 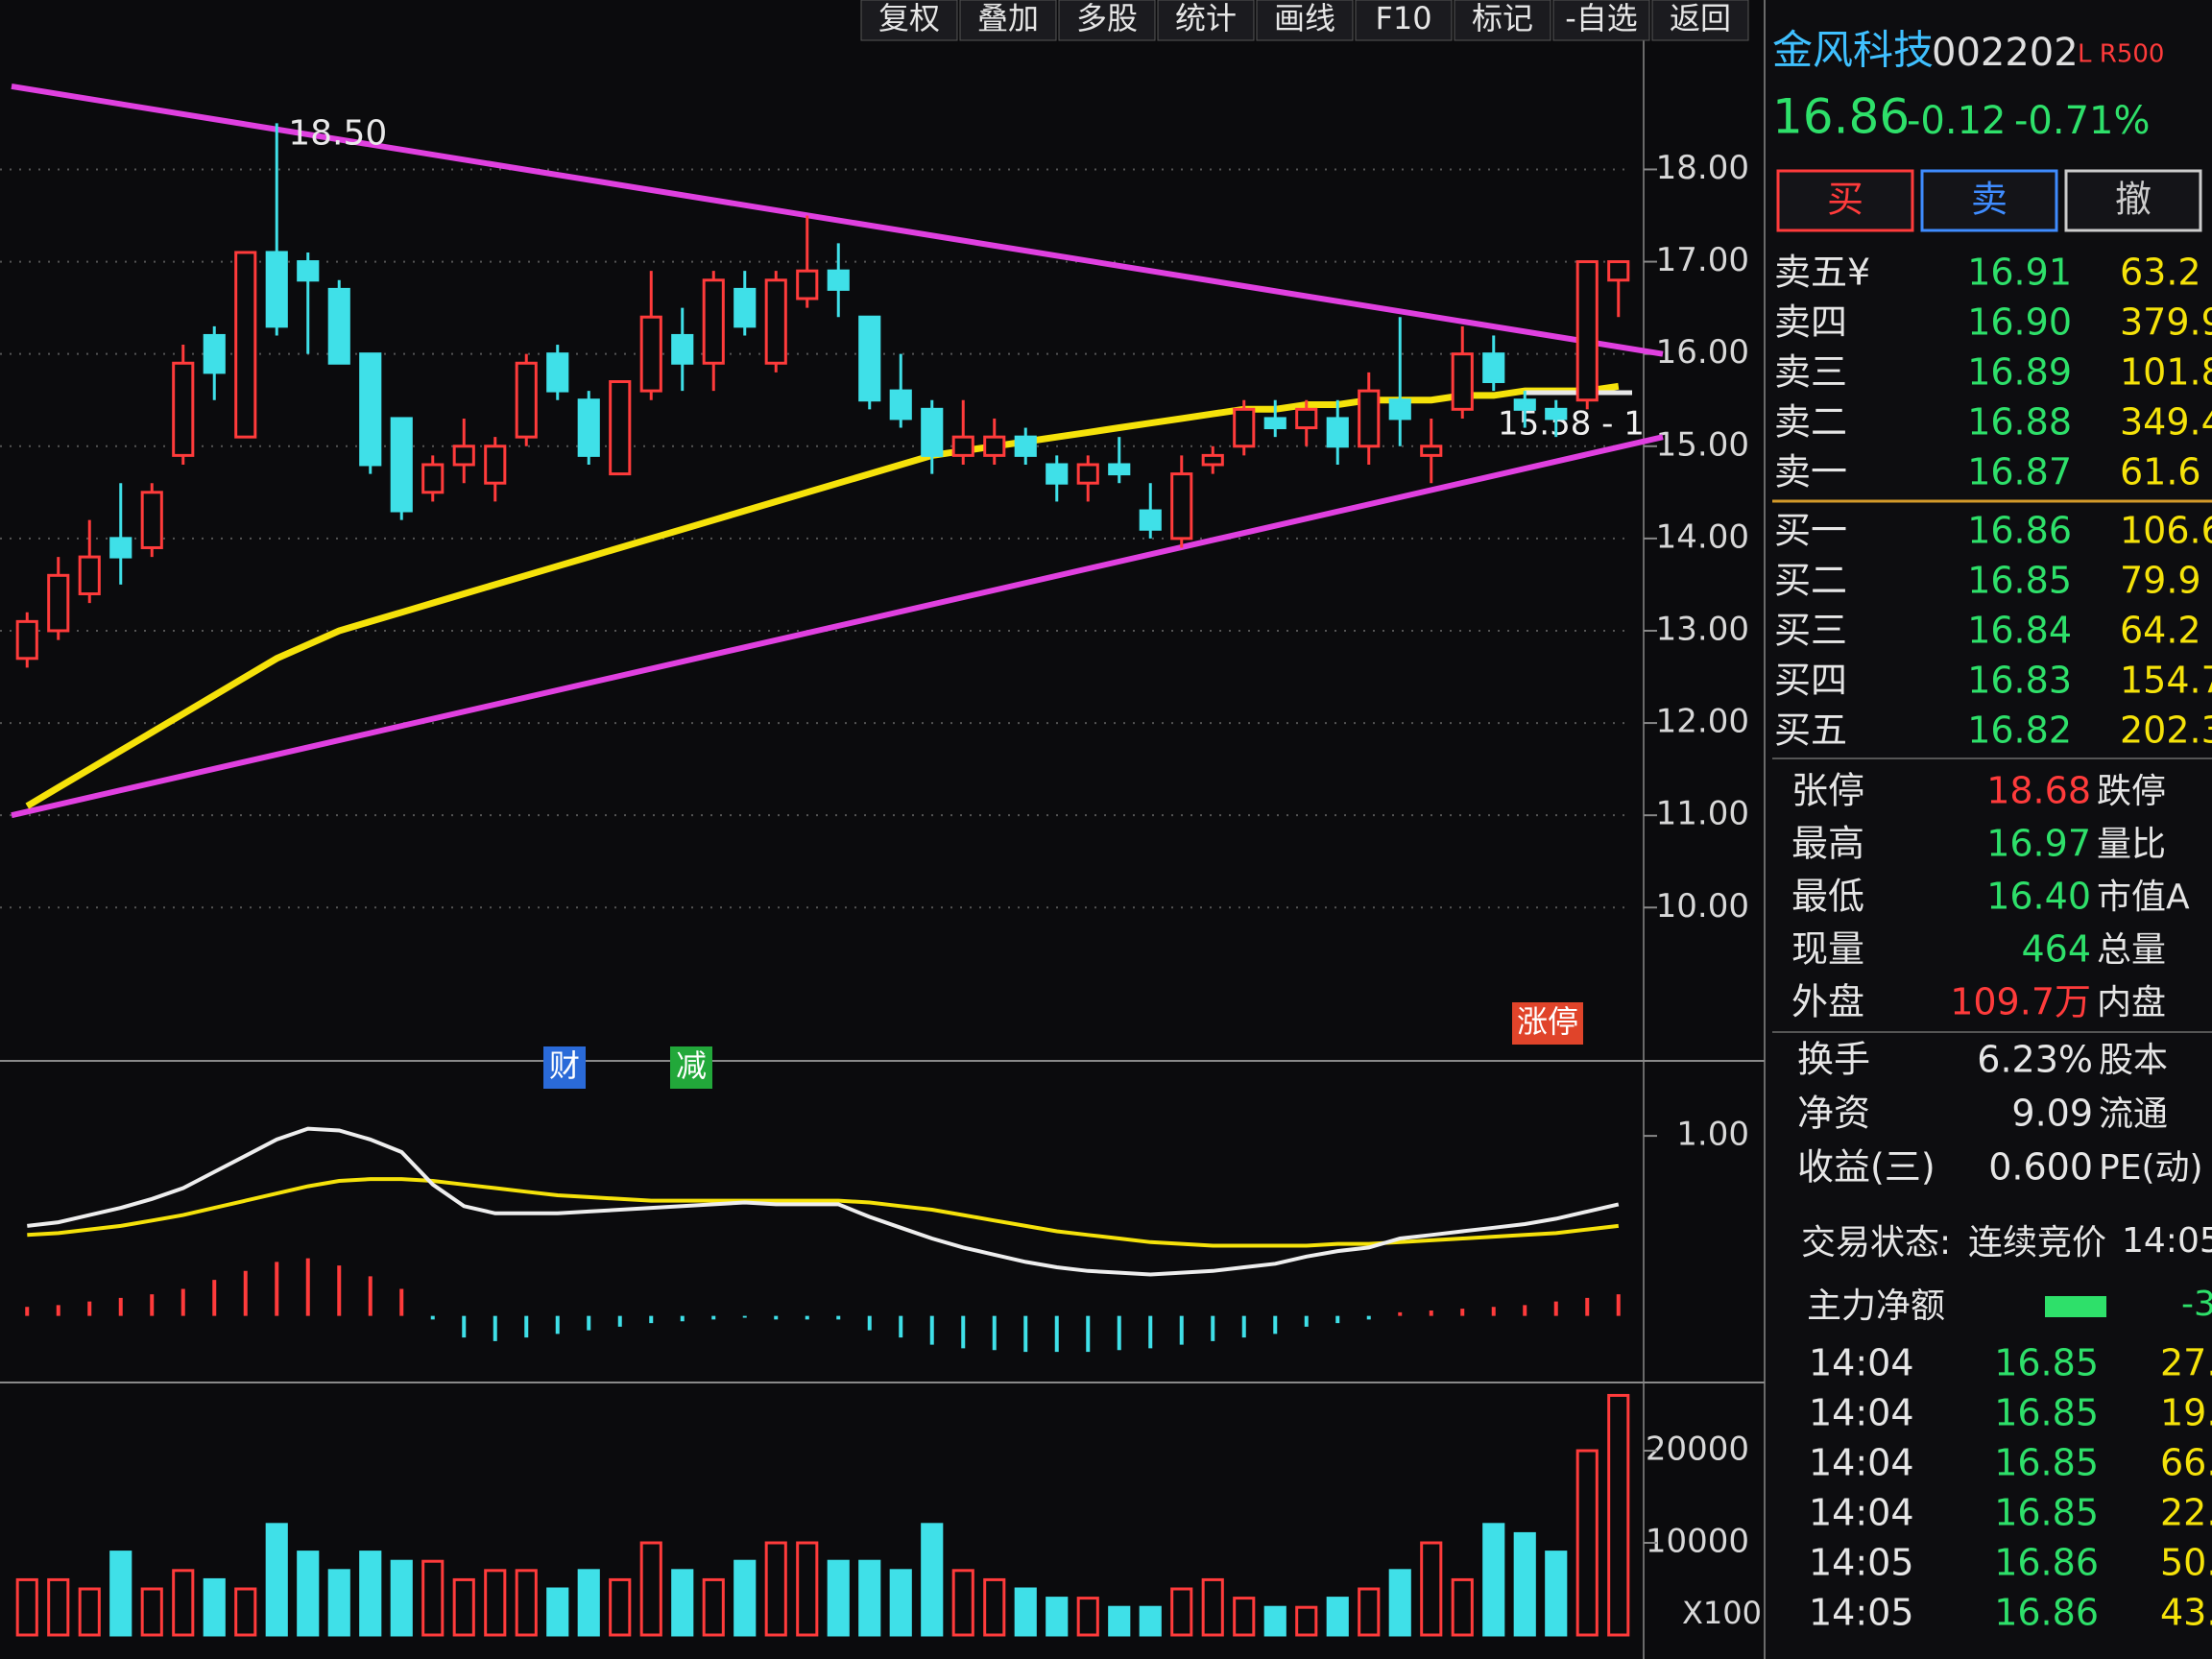 I want to click on macd-pane: 1.00, so click(x=887, y=1234).